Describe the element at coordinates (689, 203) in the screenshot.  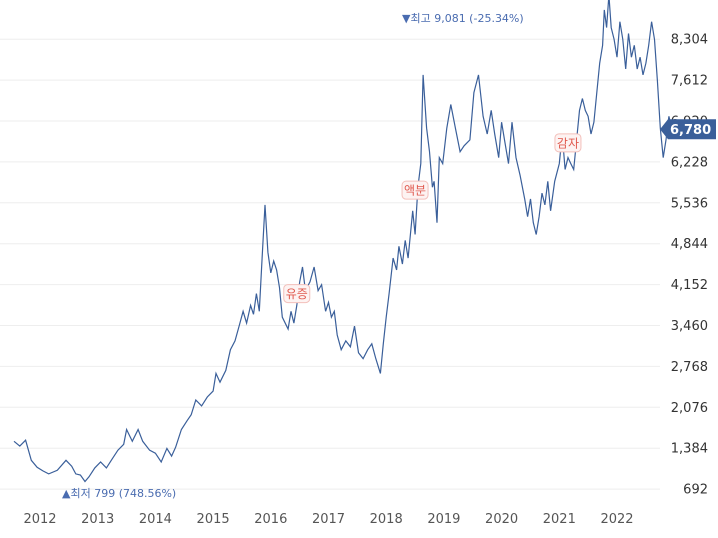
I see `y-tick-label: 5,536` at that location.